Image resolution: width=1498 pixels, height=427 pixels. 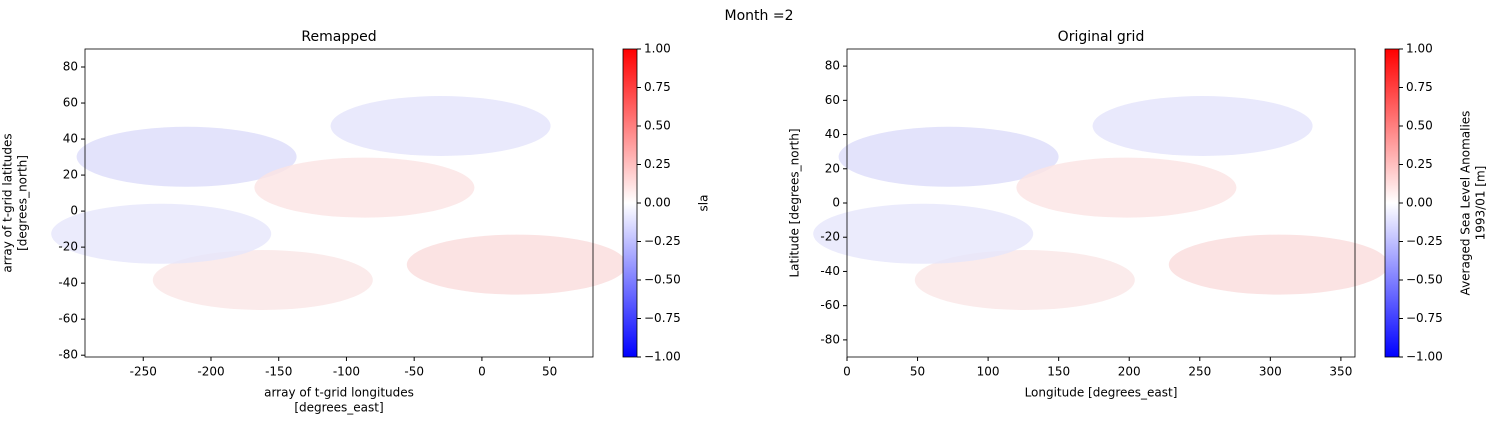 What do you see at coordinates (278, 372) in the screenshot?
I see `x-tick-label: -150` at bounding box center [278, 372].